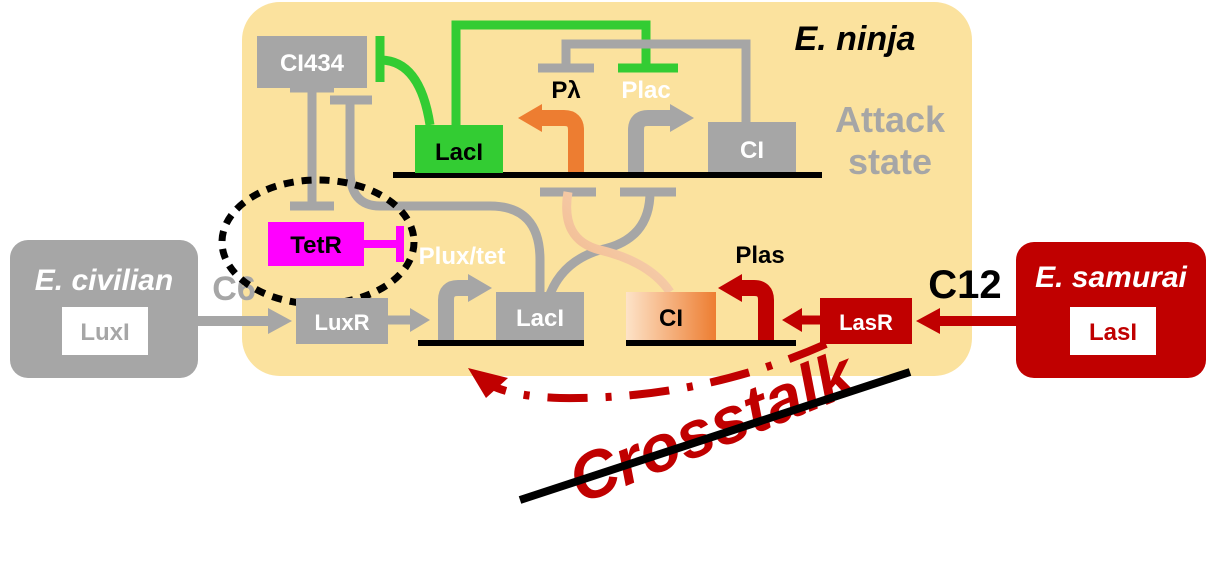 The image size is (1223, 588). Describe the element at coordinates (312, 147) in the screenshot. I see `ci434-repression` at that location.